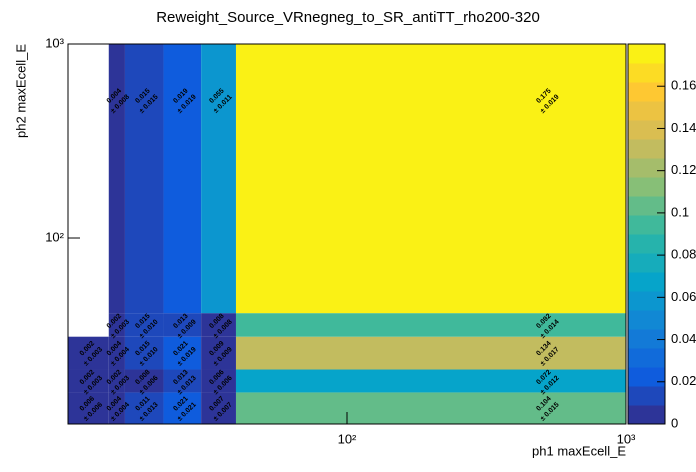 This screenshot has height=472, width=696. I want to click on colorbar: 0 0.02 0.04 0.06 0.08 0.1 0.12 0.14 0.16, so click(661, 236).